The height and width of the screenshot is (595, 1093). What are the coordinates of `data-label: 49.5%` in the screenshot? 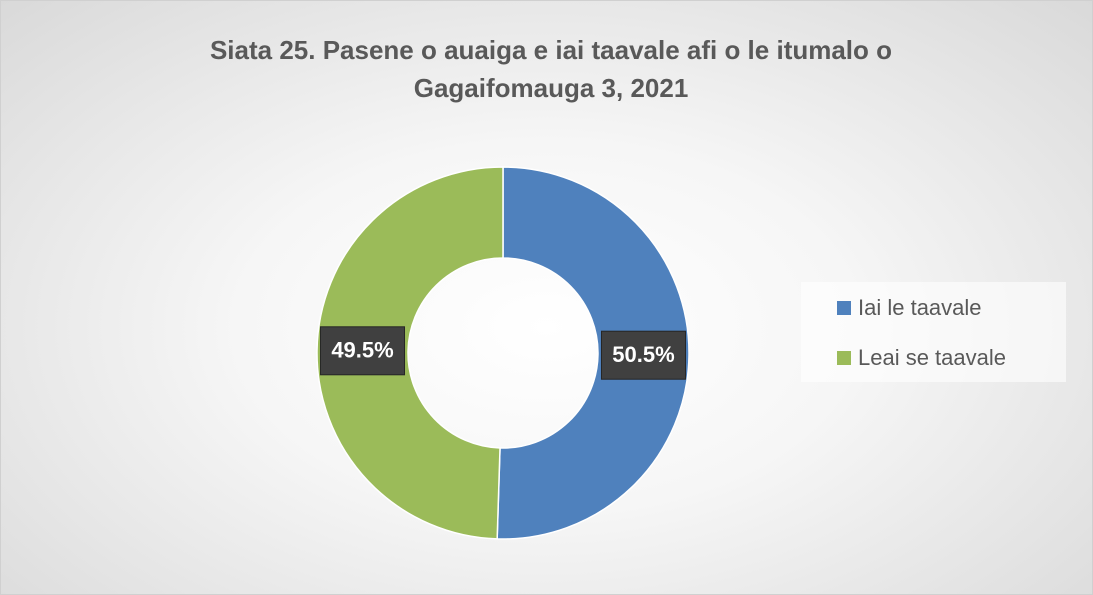 It's located at (362, 350).